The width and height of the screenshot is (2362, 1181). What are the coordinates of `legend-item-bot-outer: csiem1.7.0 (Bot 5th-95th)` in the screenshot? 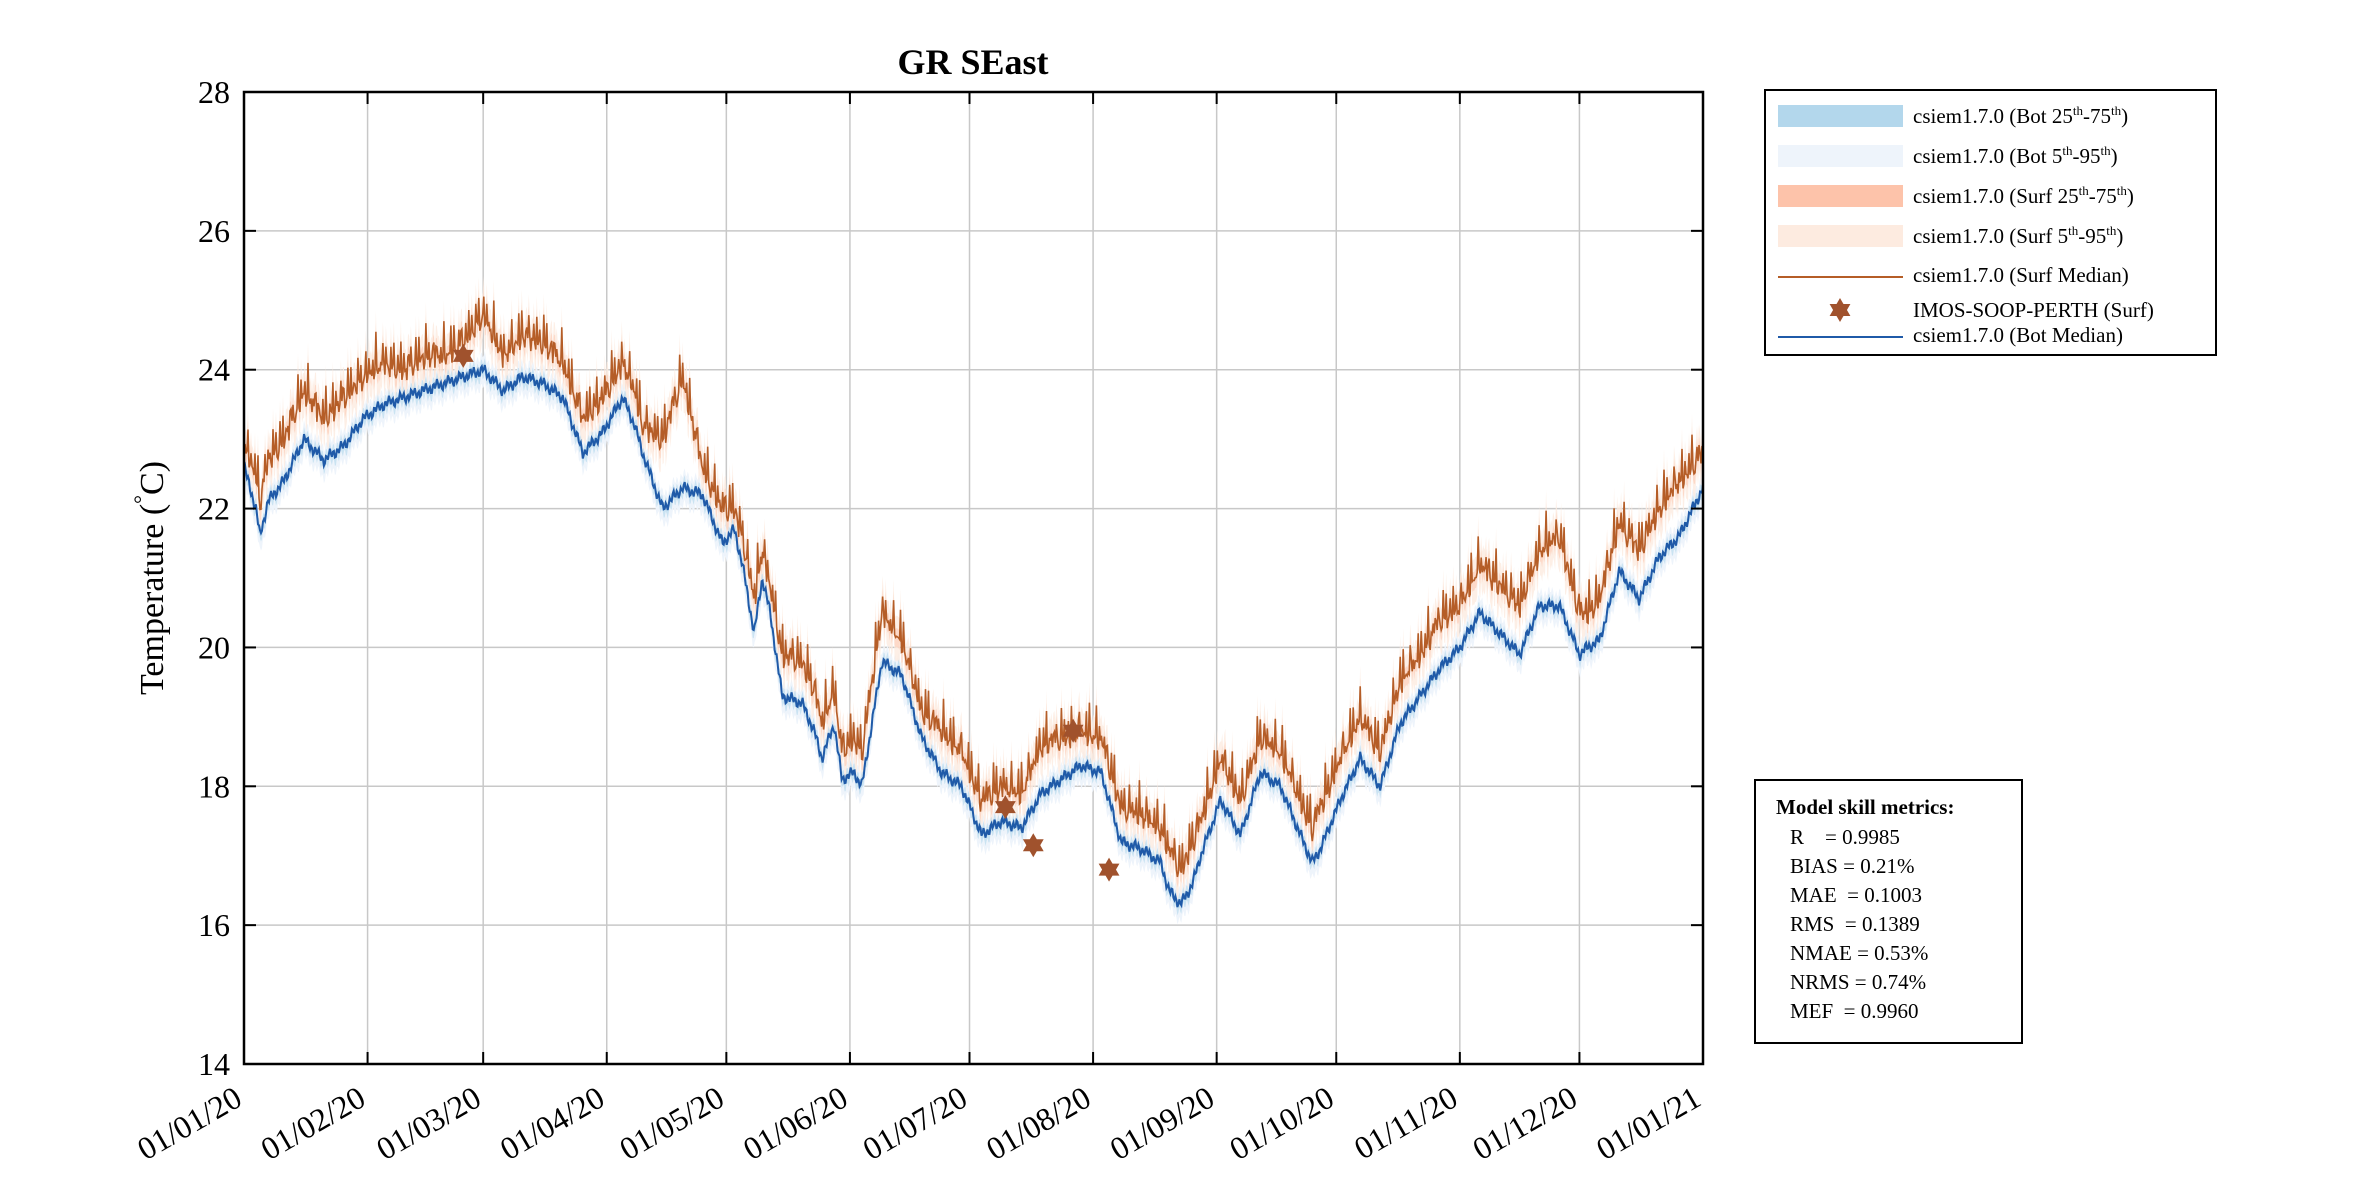 It's located at (1990, 157).